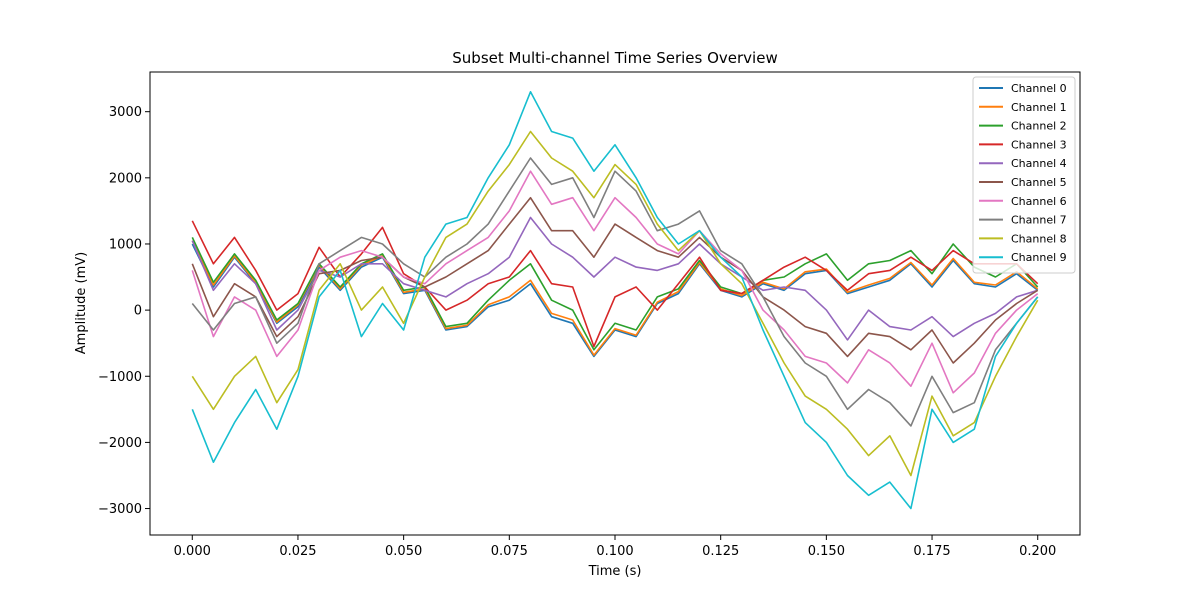 This screenshot has height=600, width=1200. Describe the element at coordinates (125, 244) in the screenshot. I see `y-tick-label: 1000` at that location.